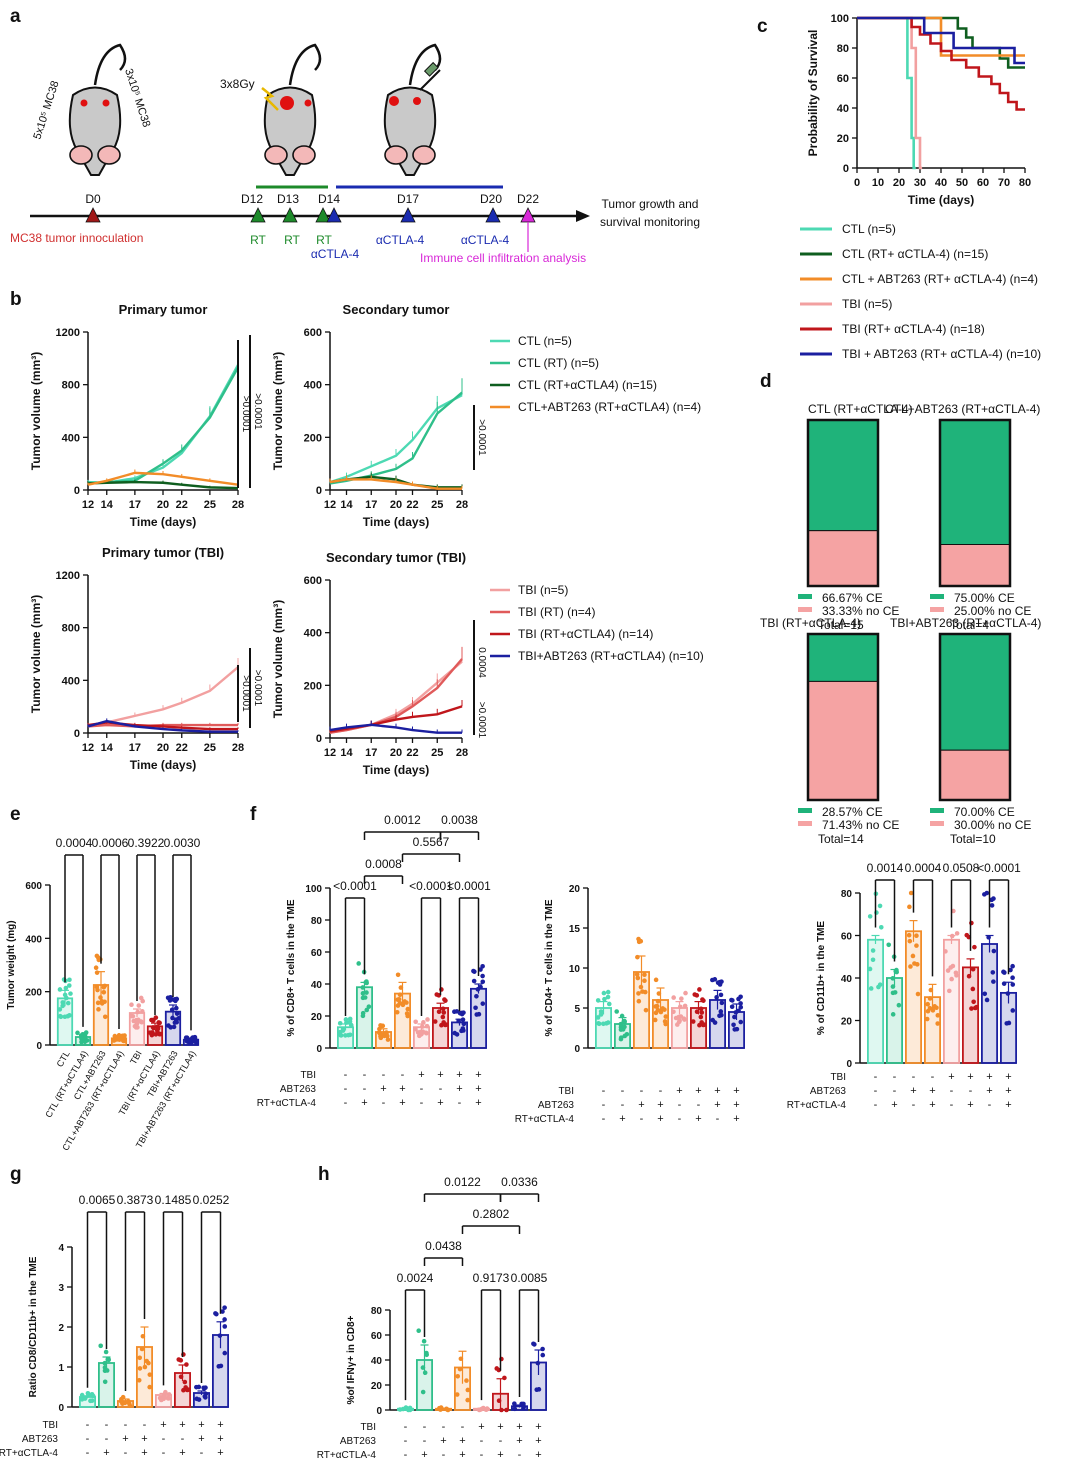 This screenshot has width=1080, height=1475. What do you see at coordinates (182, 843) in the screenshot?
I see `p-value: 0.0030` at bounding box center [182, 843].